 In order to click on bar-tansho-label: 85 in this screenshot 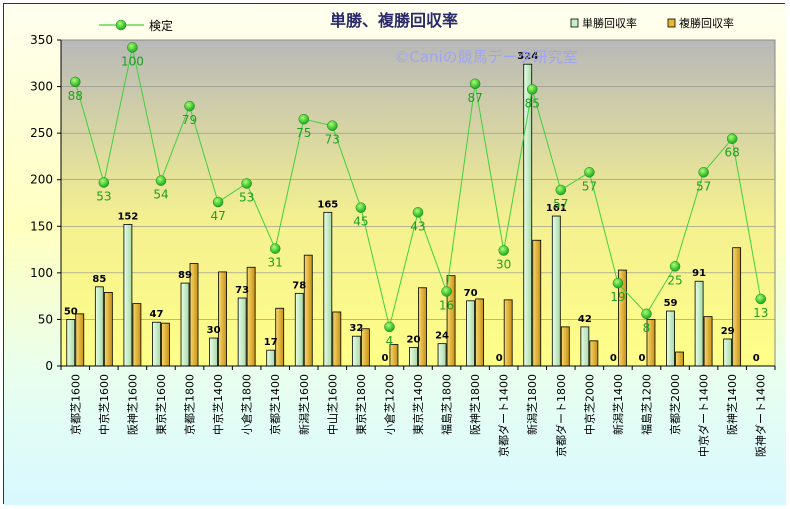, I will do `click(99, 279)`.